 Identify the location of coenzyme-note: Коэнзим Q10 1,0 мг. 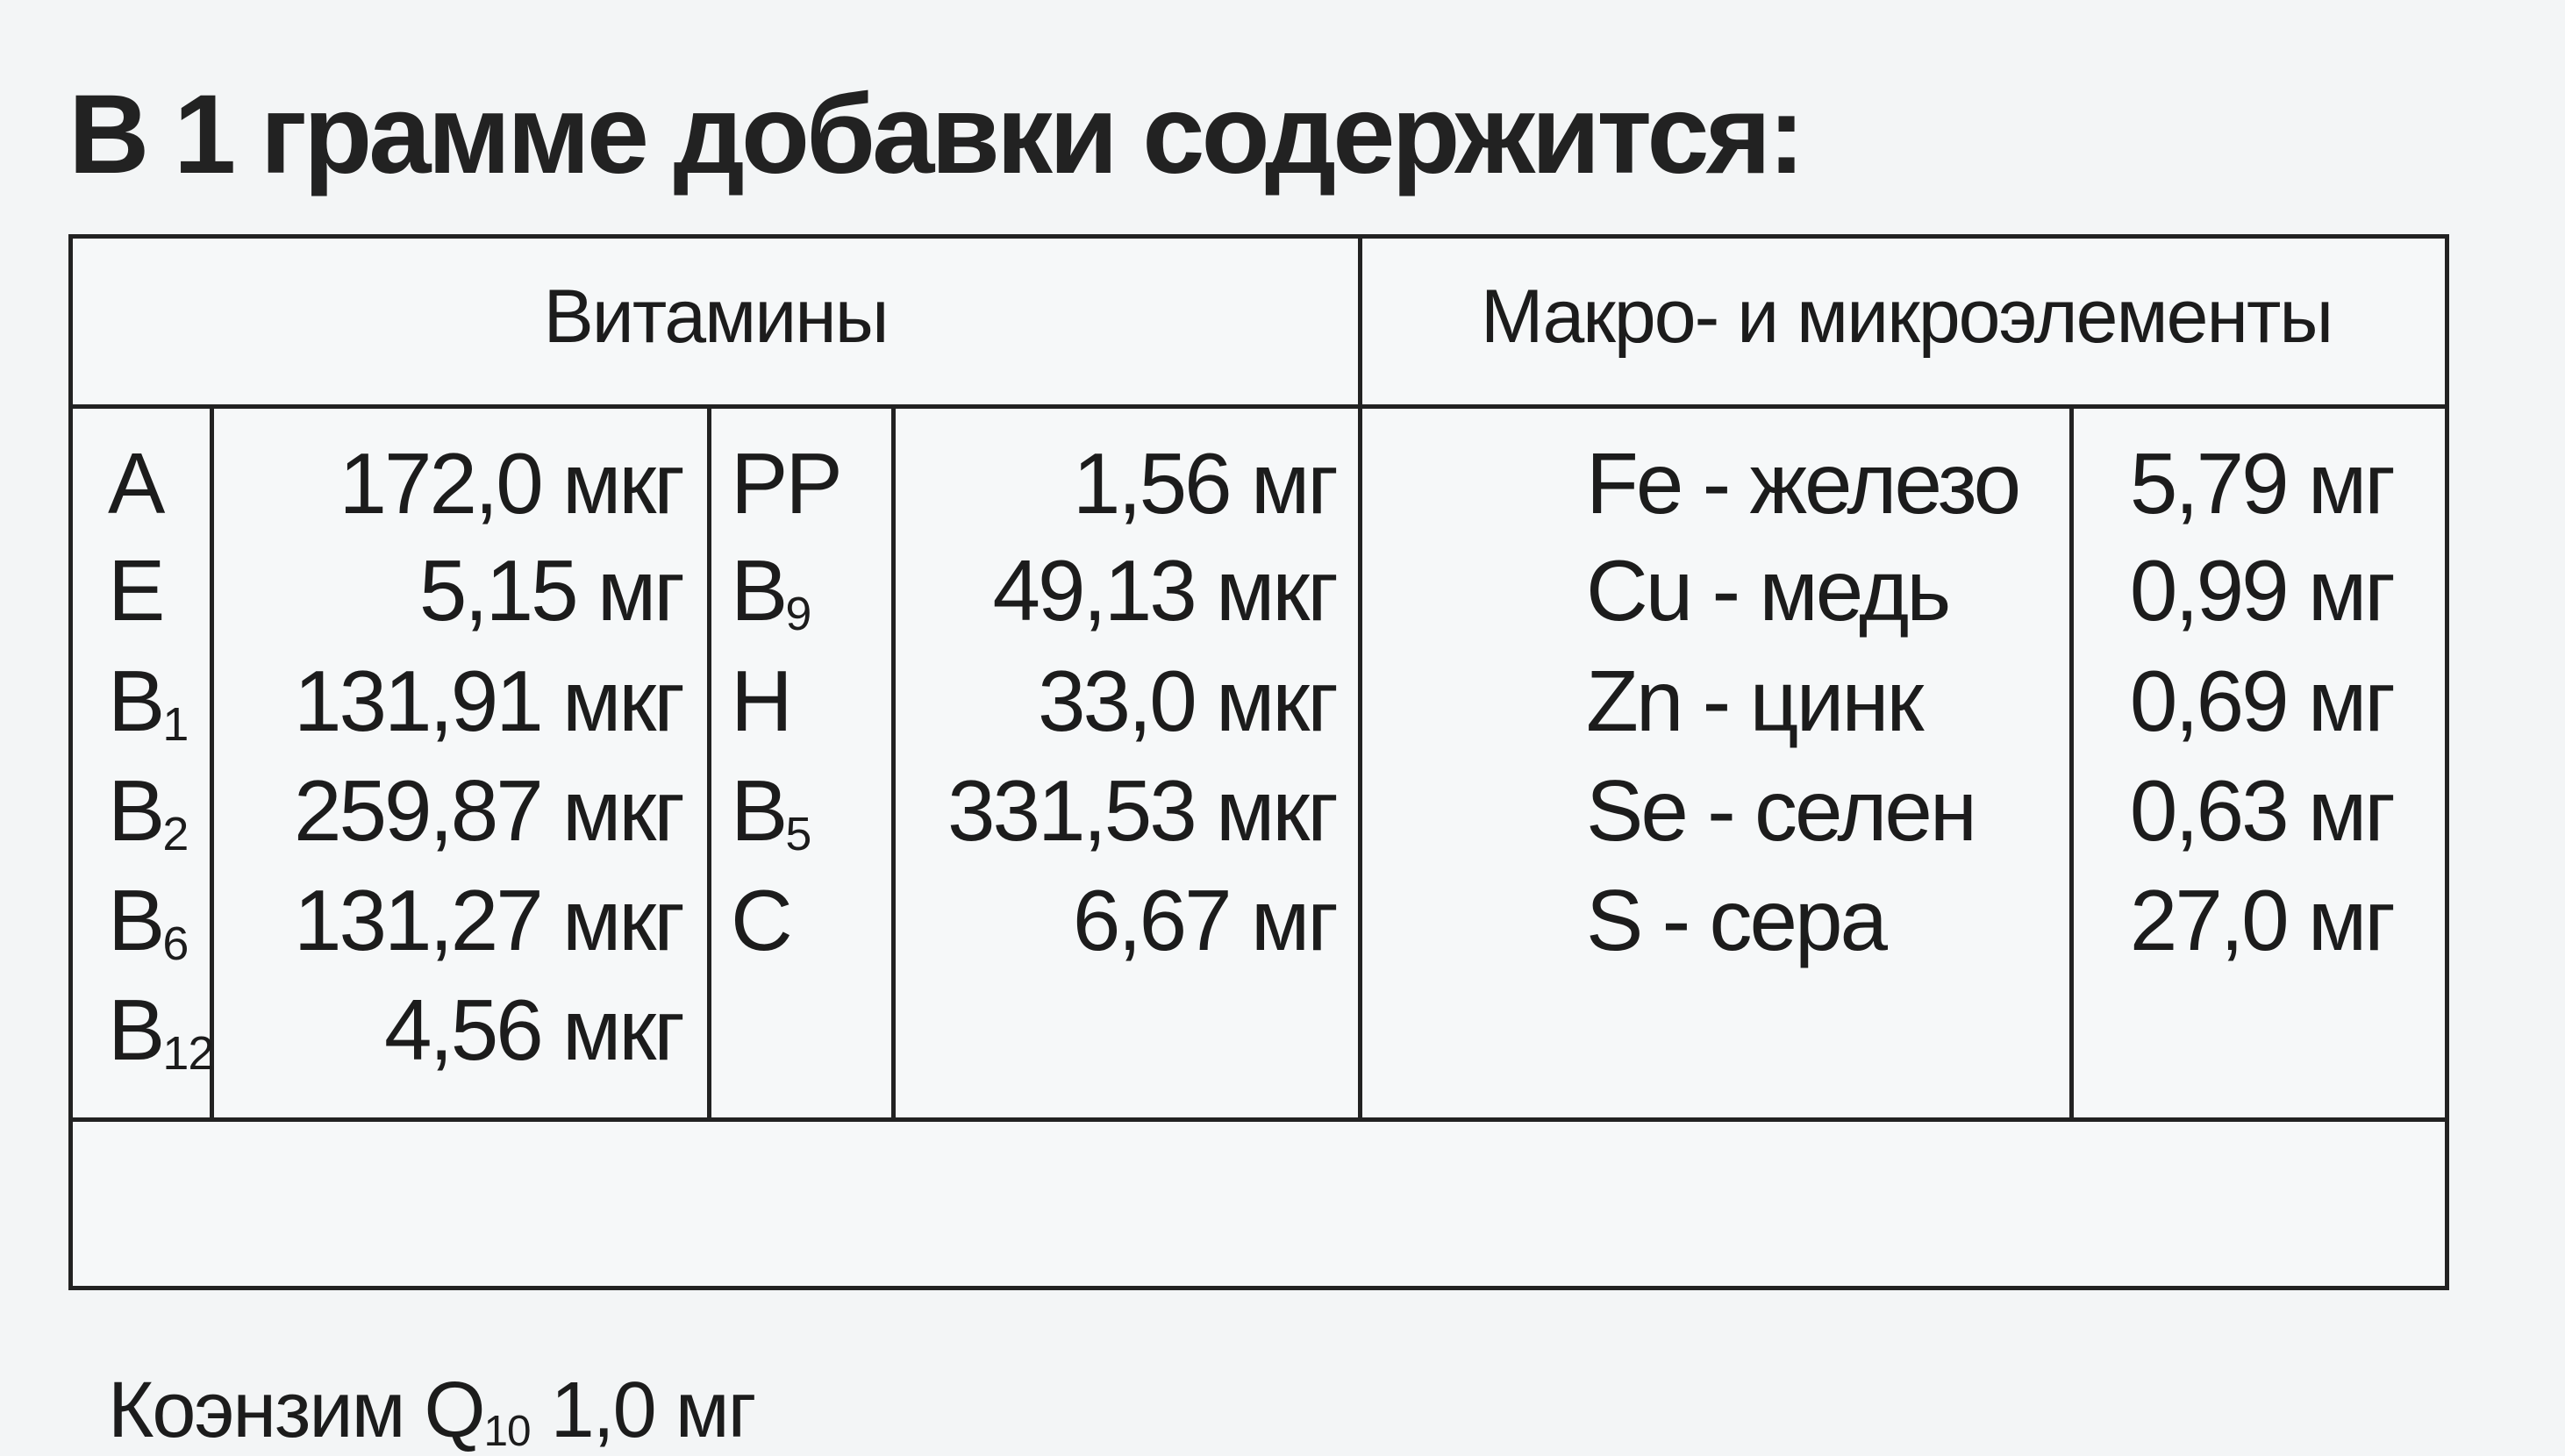
(432, 1411).